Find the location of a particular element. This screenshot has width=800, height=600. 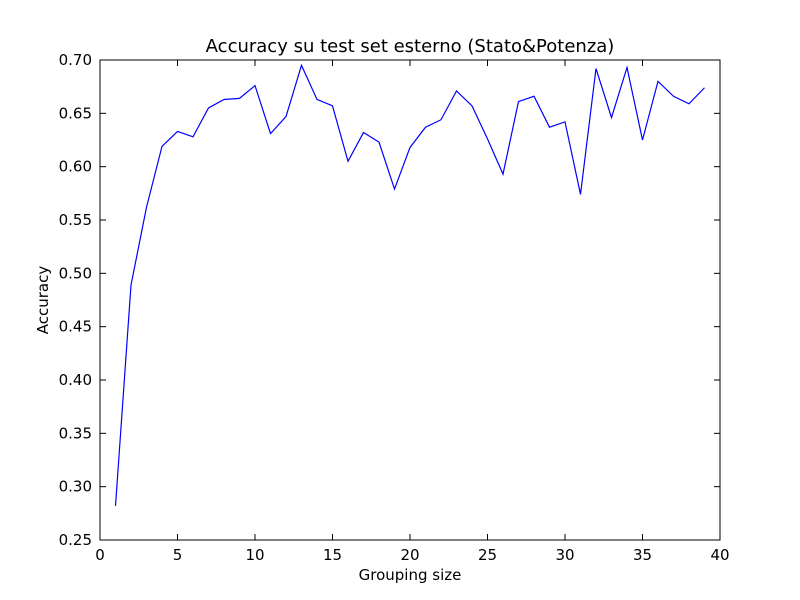

x-tick-label: 40 is located at coordinates (719, 555).